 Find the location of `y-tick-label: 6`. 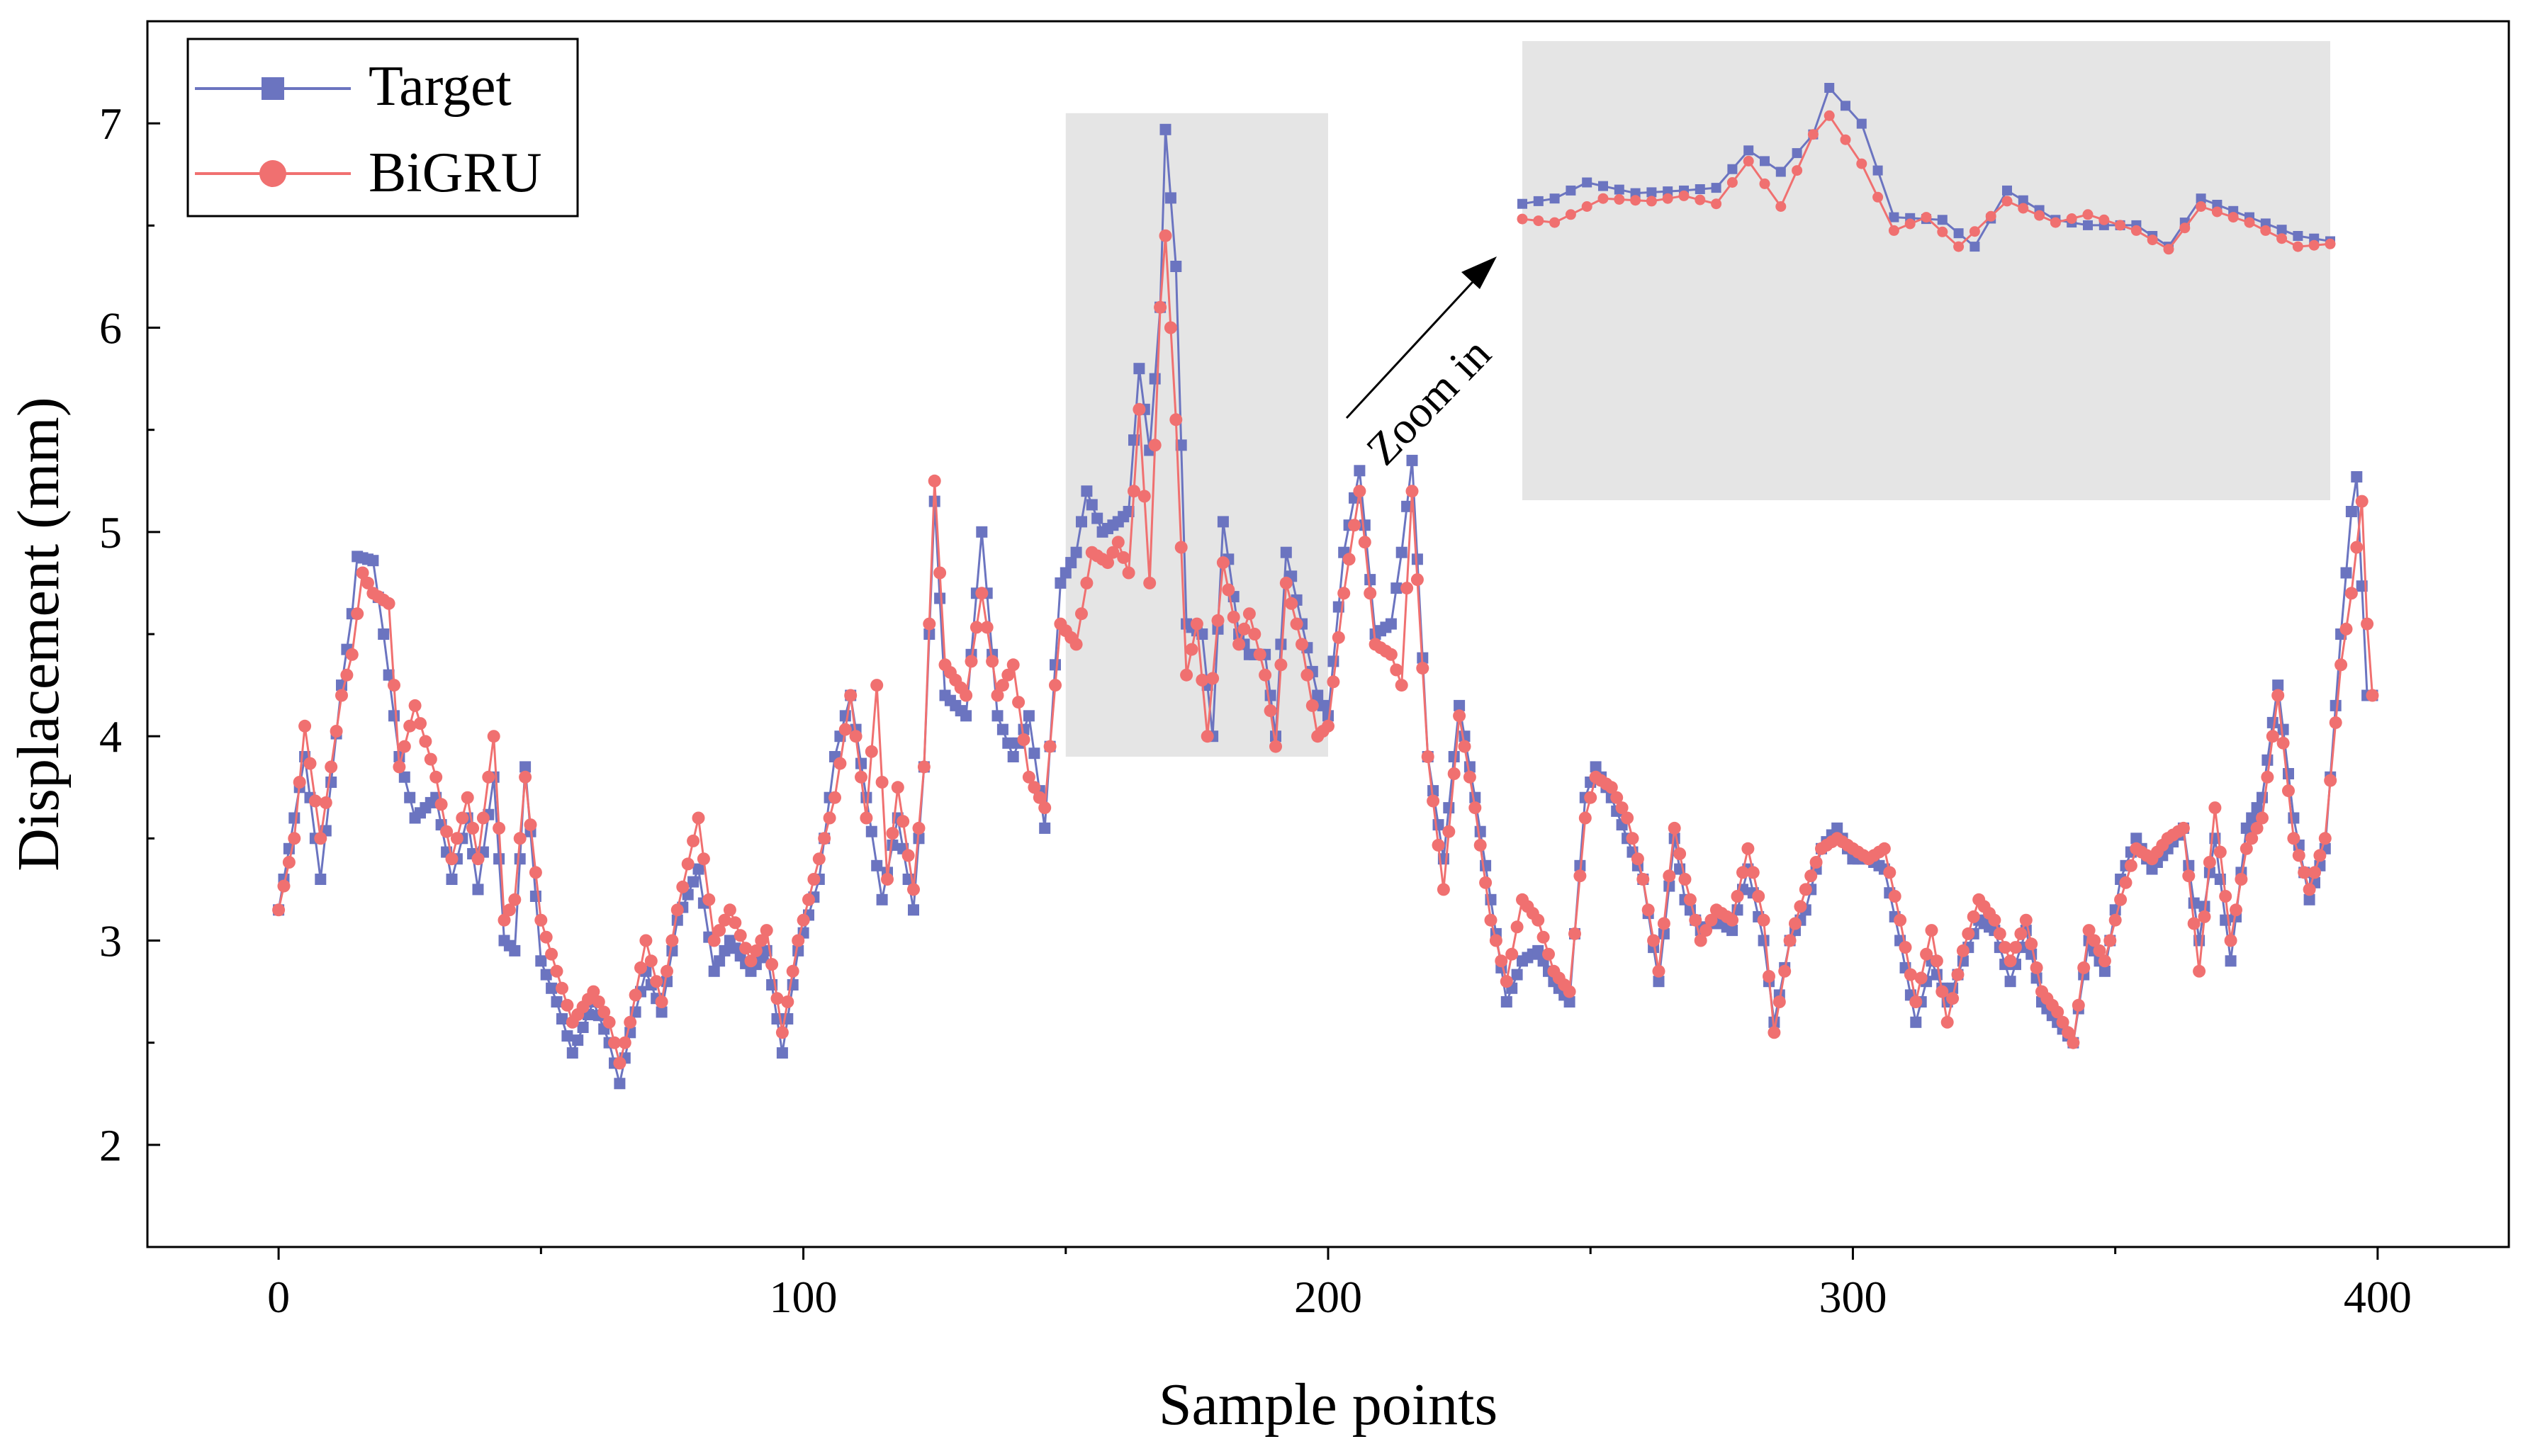

y-tick-label: 6 is located at coordinates (110, 329).